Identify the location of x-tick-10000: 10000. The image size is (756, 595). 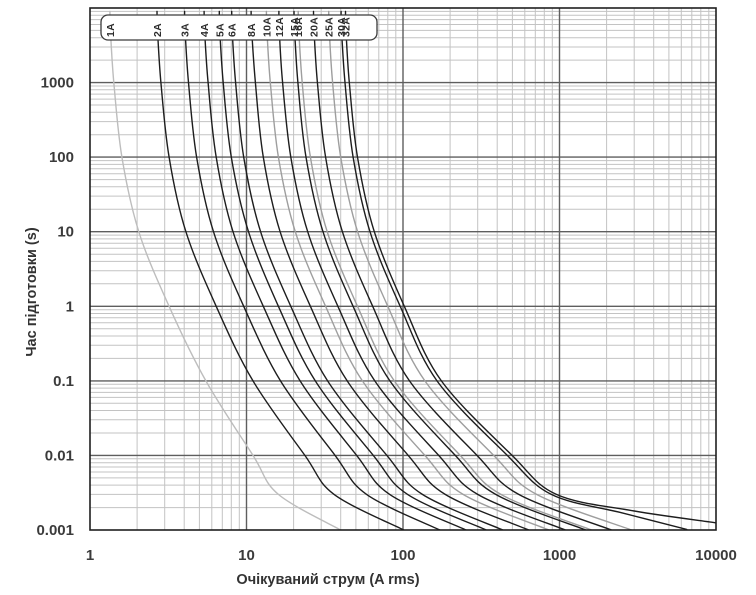
(716, 555).